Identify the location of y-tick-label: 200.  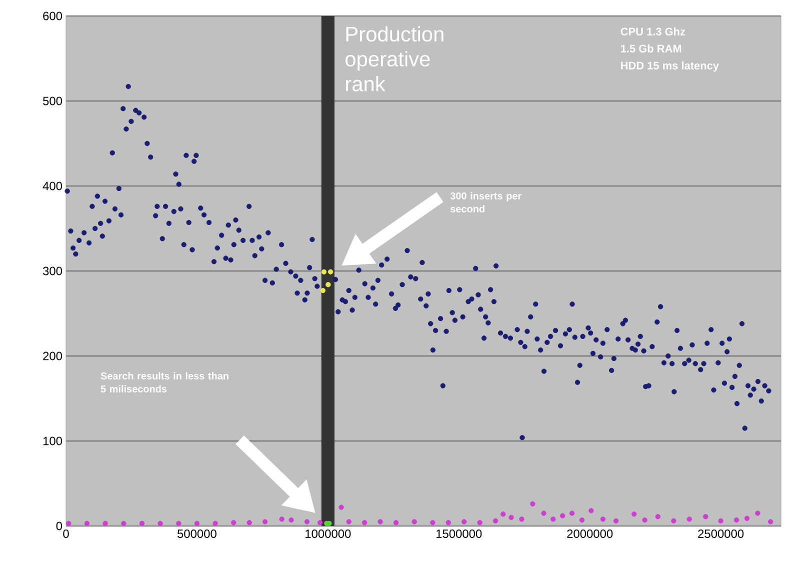
(52, 356).